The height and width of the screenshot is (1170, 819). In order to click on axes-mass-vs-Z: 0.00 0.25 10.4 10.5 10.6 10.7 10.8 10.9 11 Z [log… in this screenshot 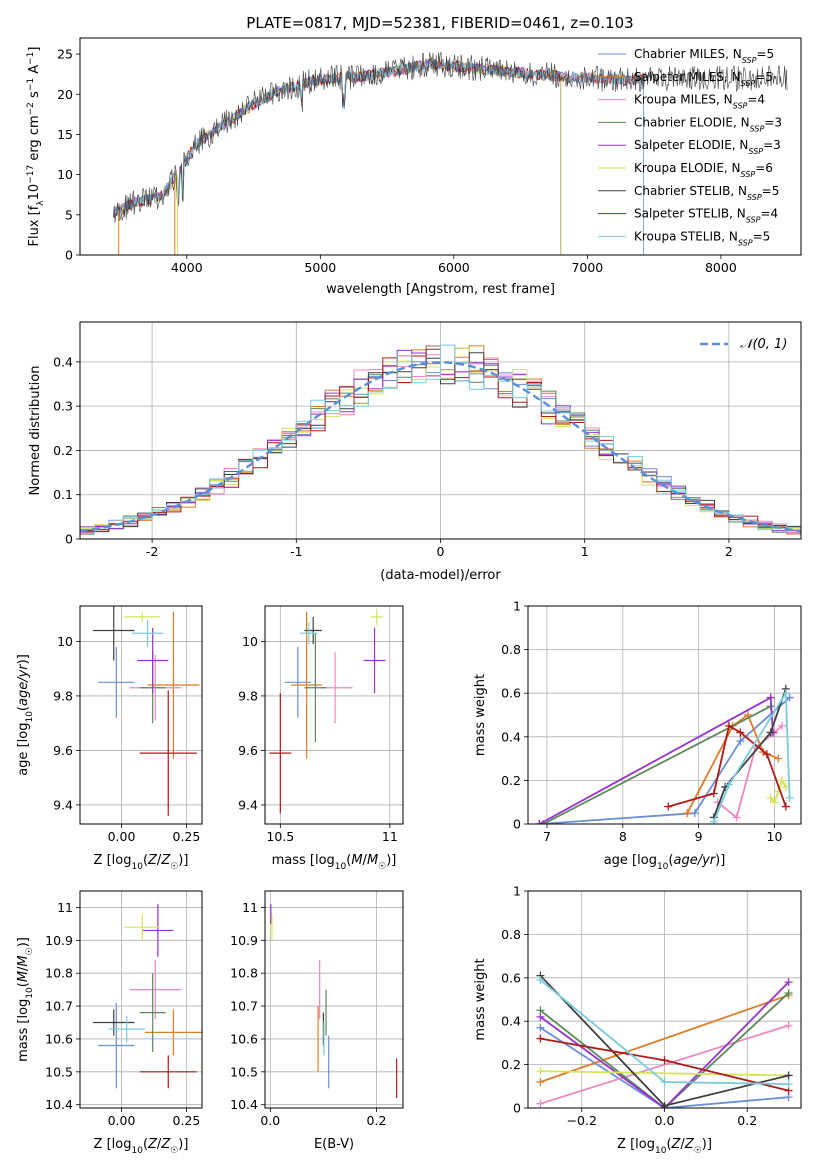, I will do `click(109, 1023)`.